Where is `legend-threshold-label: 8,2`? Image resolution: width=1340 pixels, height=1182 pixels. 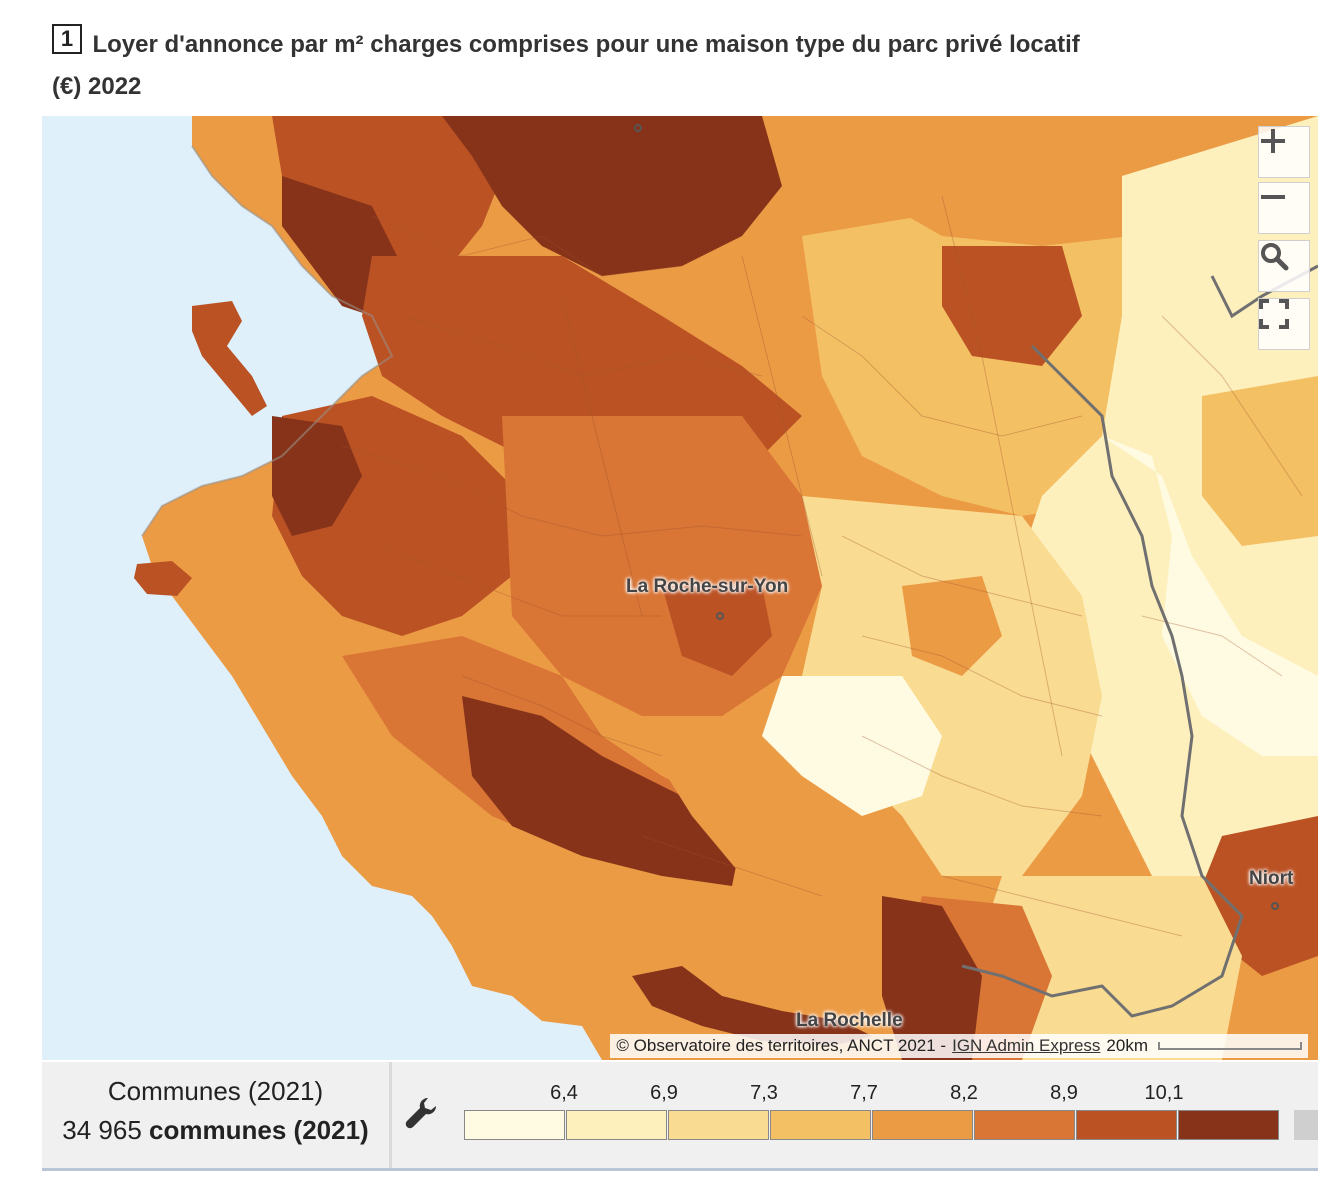
legend-threshold-label: 8,2 is located at coordinates (964, 1093).